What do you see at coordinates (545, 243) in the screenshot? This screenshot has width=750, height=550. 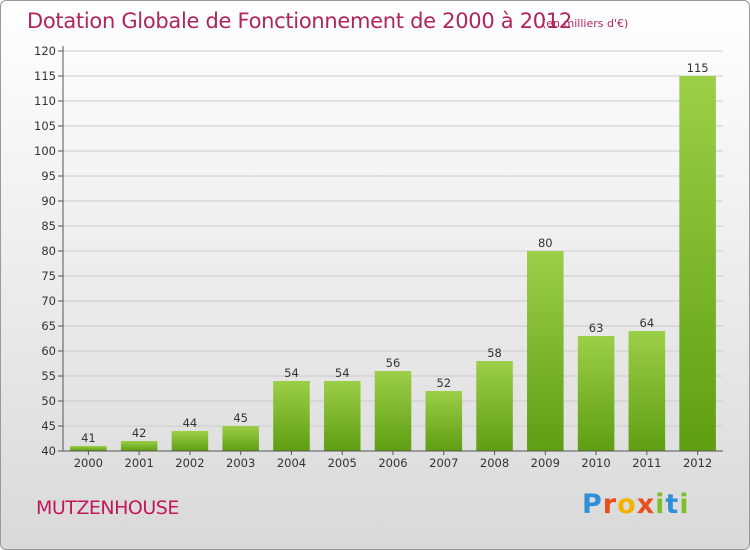 I see `value-label: 80` at bounding box center [545, 243].